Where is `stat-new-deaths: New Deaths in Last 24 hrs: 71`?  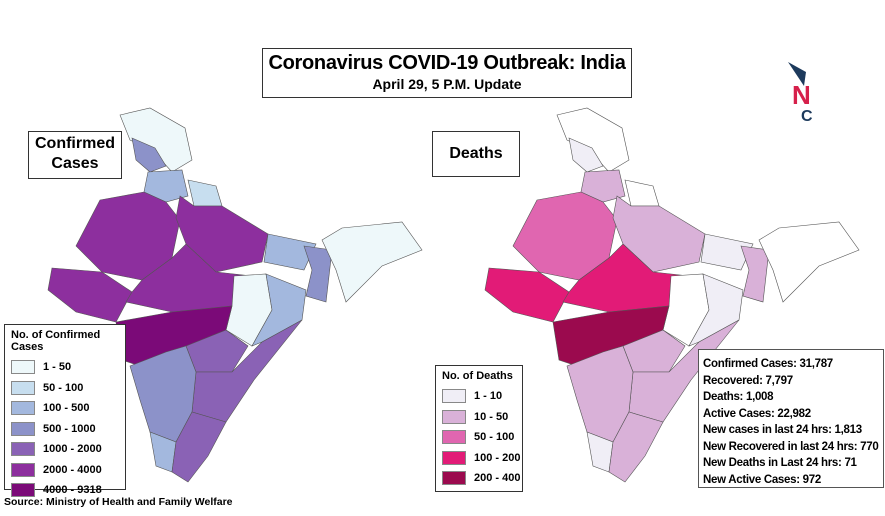 stat-new-deaths: New Deaths in Last 24 hrs: 71 is located at coordinates (780, 463).